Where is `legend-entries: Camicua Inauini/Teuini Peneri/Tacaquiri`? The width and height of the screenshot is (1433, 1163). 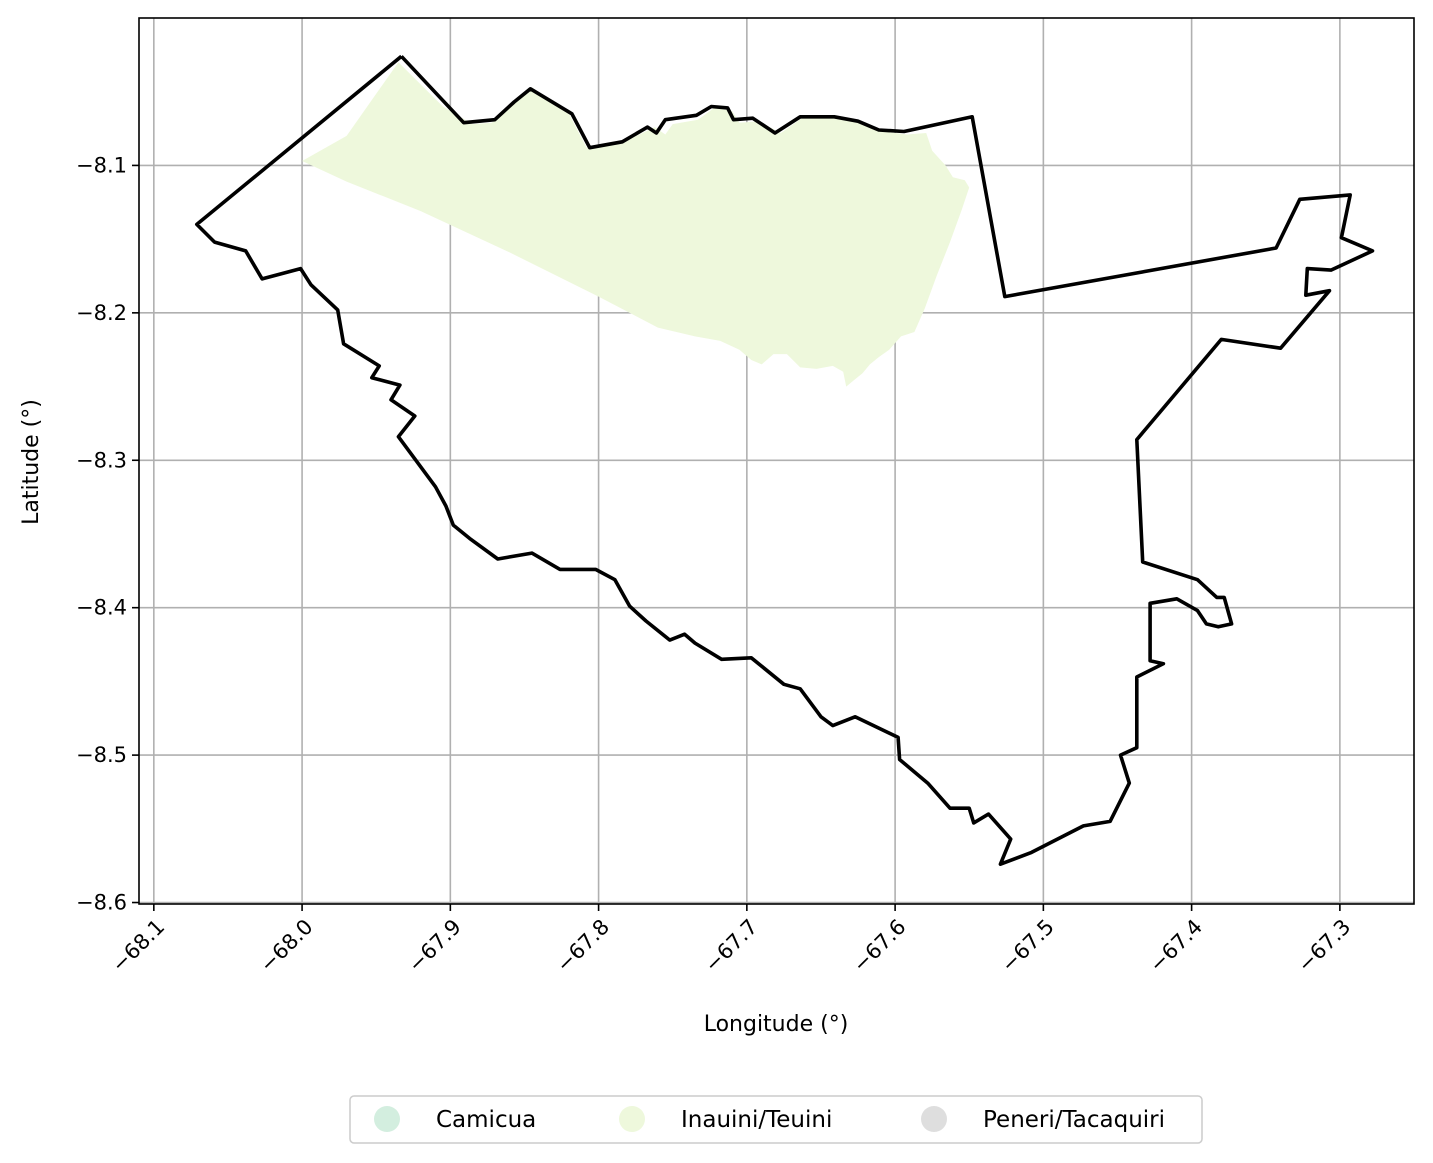
legend-entries: Camicua Inauini/Teuini Peneri/Tacaquiri is located at coordinates (769, 1119).